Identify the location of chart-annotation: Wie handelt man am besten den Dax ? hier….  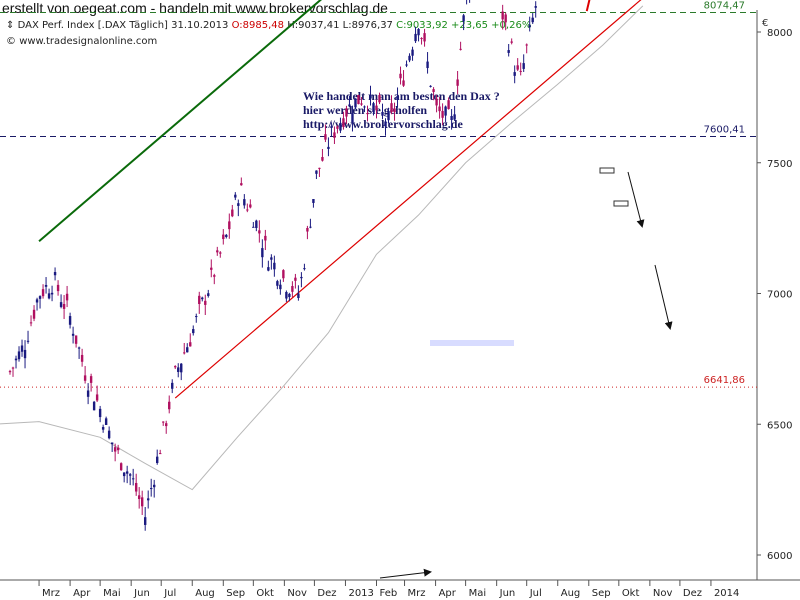
(401, 110).